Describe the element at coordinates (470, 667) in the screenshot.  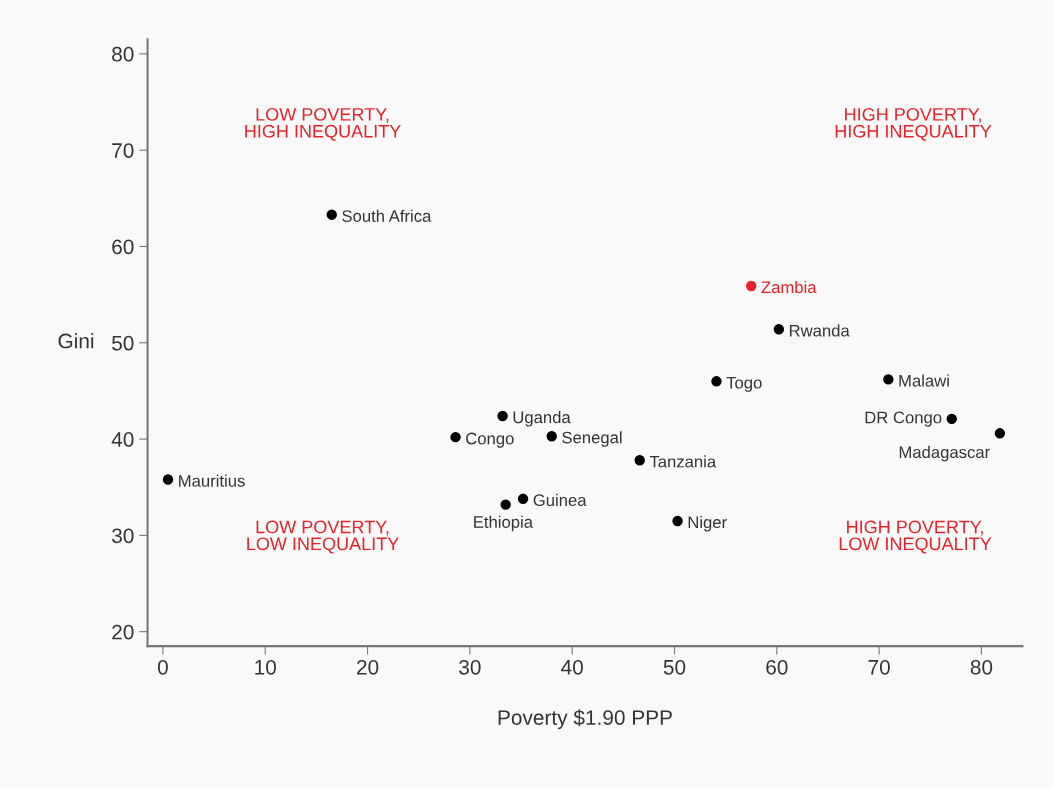
I see `x-tick-label: 30` at that location.